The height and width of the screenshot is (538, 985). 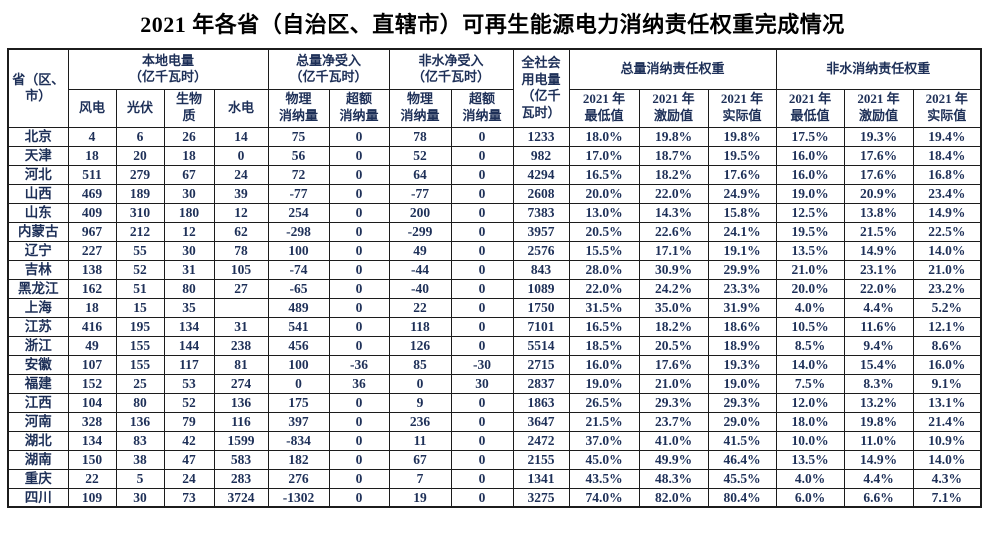 What do you see at coordinates (241, 288) in the screenshot?
I see `value-cell: 27` at bounding box center [241, 288].